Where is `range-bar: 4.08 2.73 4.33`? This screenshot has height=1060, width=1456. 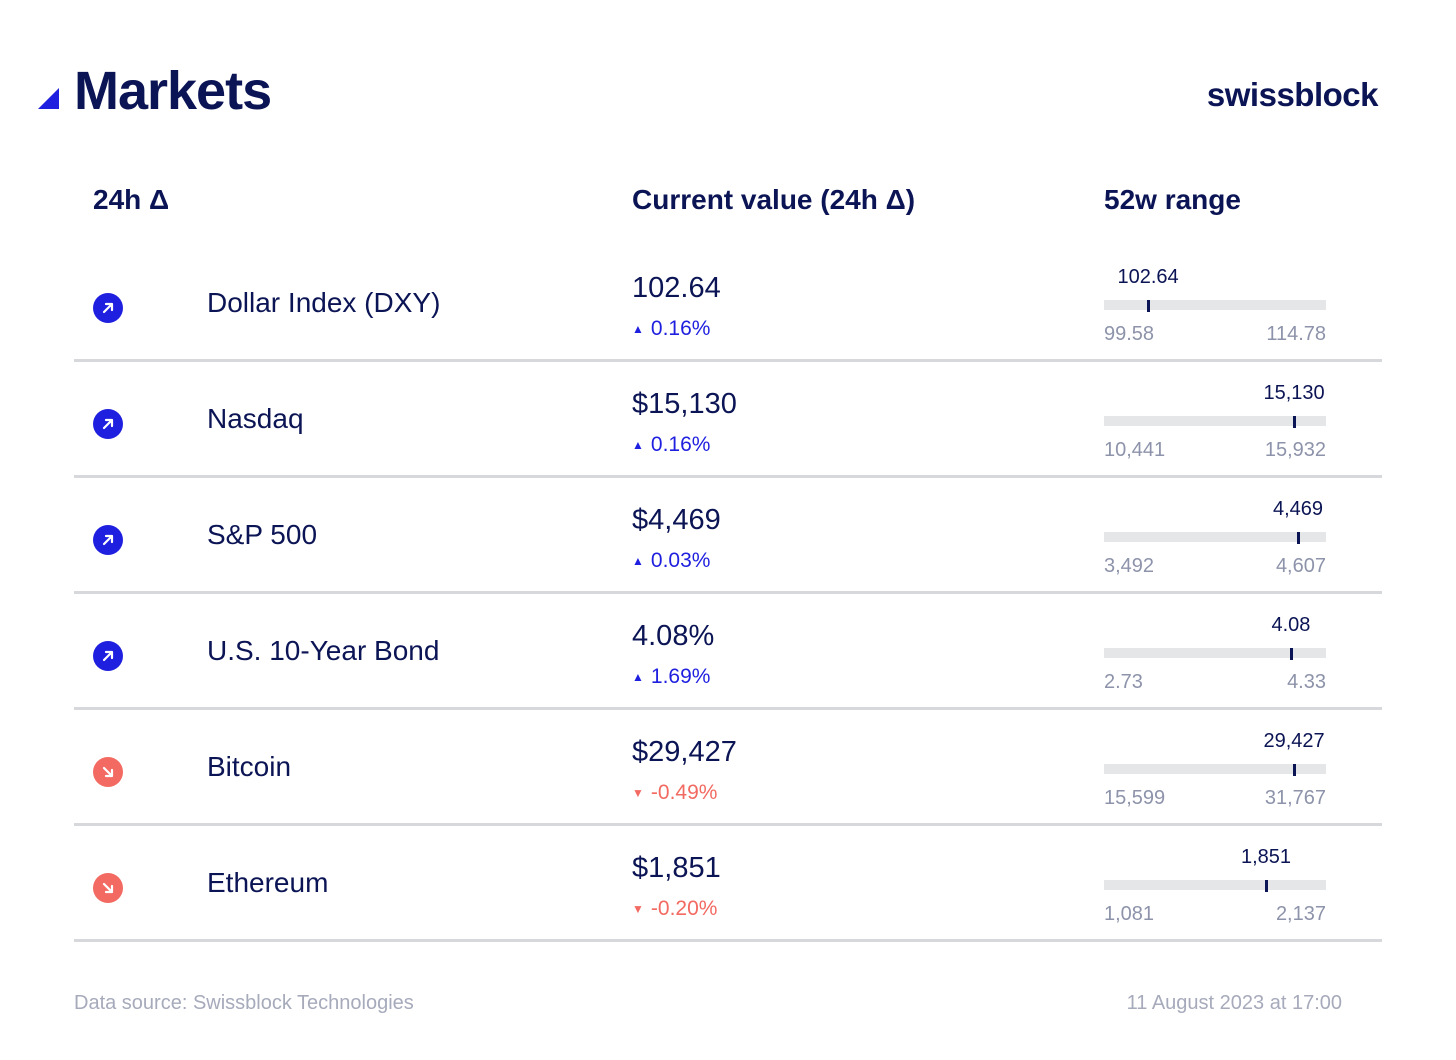
range-bar: 4.08 2.73 4.33 is located at coordinates (1215, 653).